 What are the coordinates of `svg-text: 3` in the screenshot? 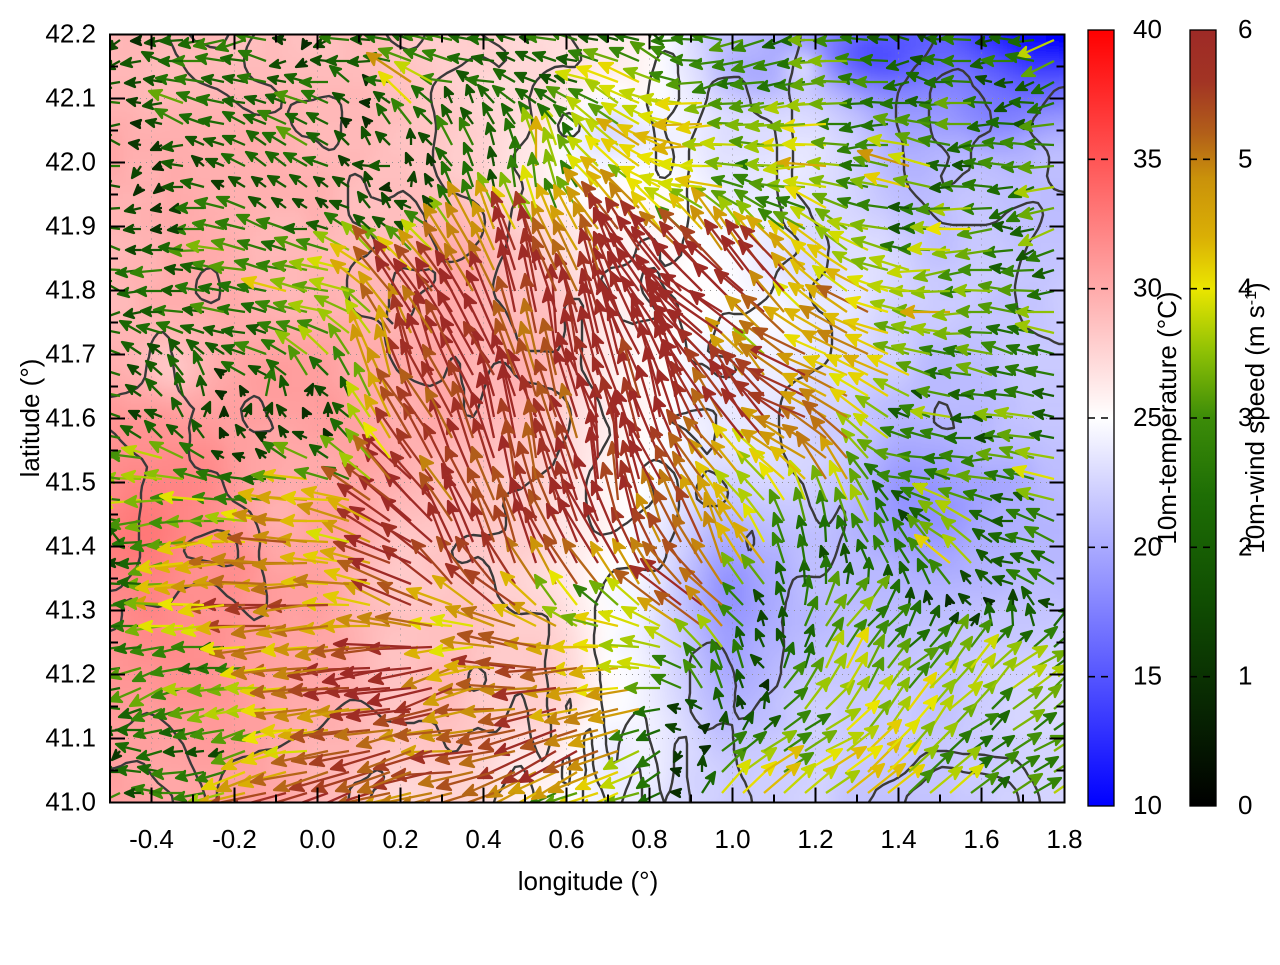 It's located at (1245, 417).